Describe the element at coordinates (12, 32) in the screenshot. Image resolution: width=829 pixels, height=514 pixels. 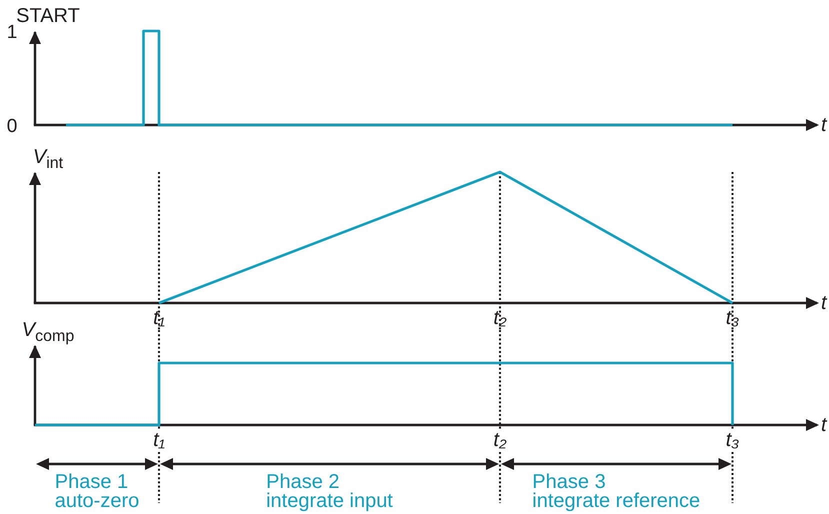
I see `y-tick-label: 1` at that location.